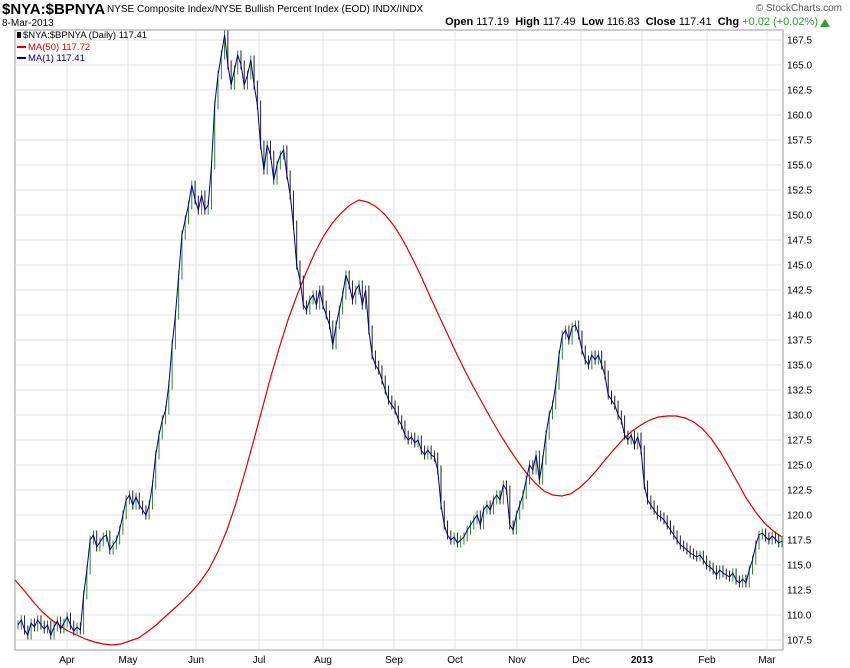 Image resolution: width=850 pixels, height=668 pixels. What do you see at coordinates (695, 22) in the screenshot?
I see `close-value: 117.41` at bounding box center [695, 22].